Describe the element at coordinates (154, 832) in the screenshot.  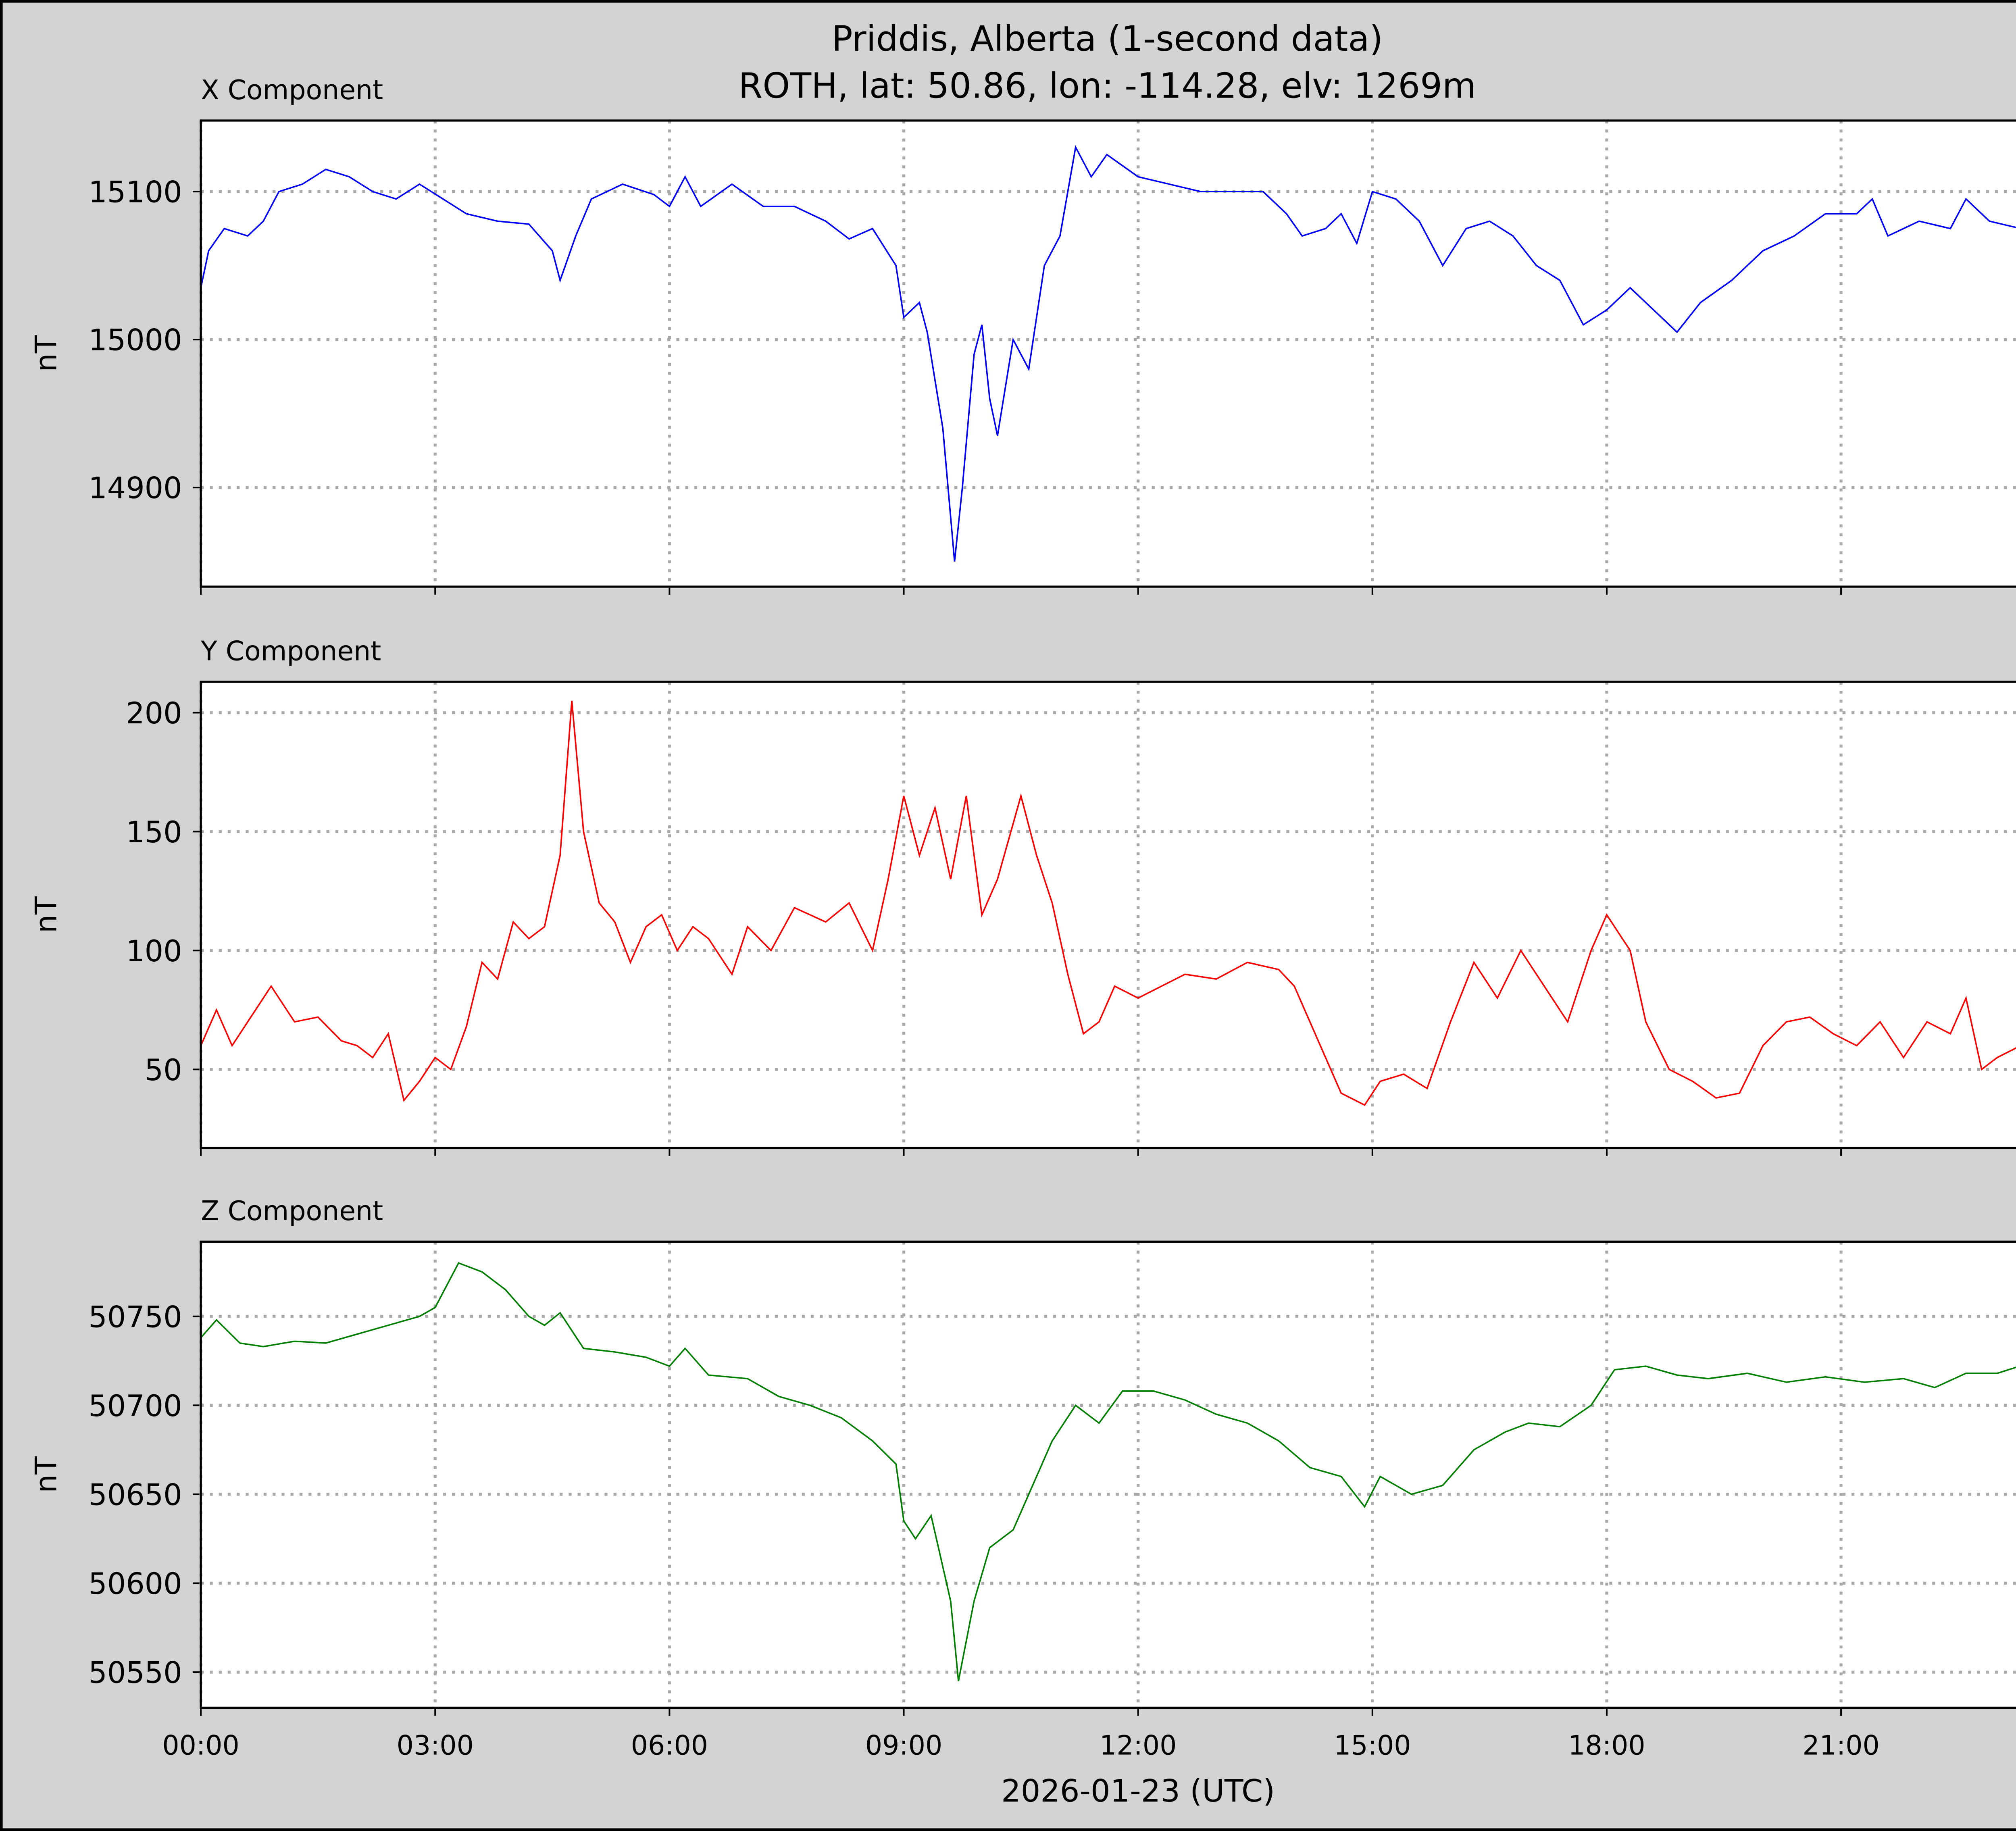
I see `y-tick-label: 150` at that location.